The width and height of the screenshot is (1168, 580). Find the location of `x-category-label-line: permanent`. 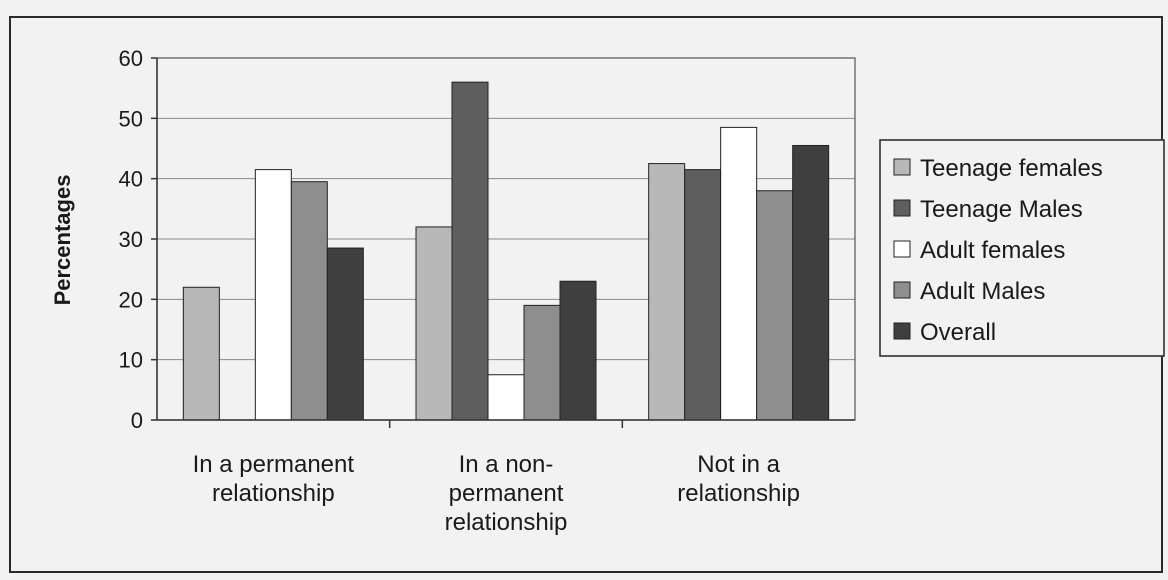

x-category-label-line: permanent is located at coordinates (506, 493).